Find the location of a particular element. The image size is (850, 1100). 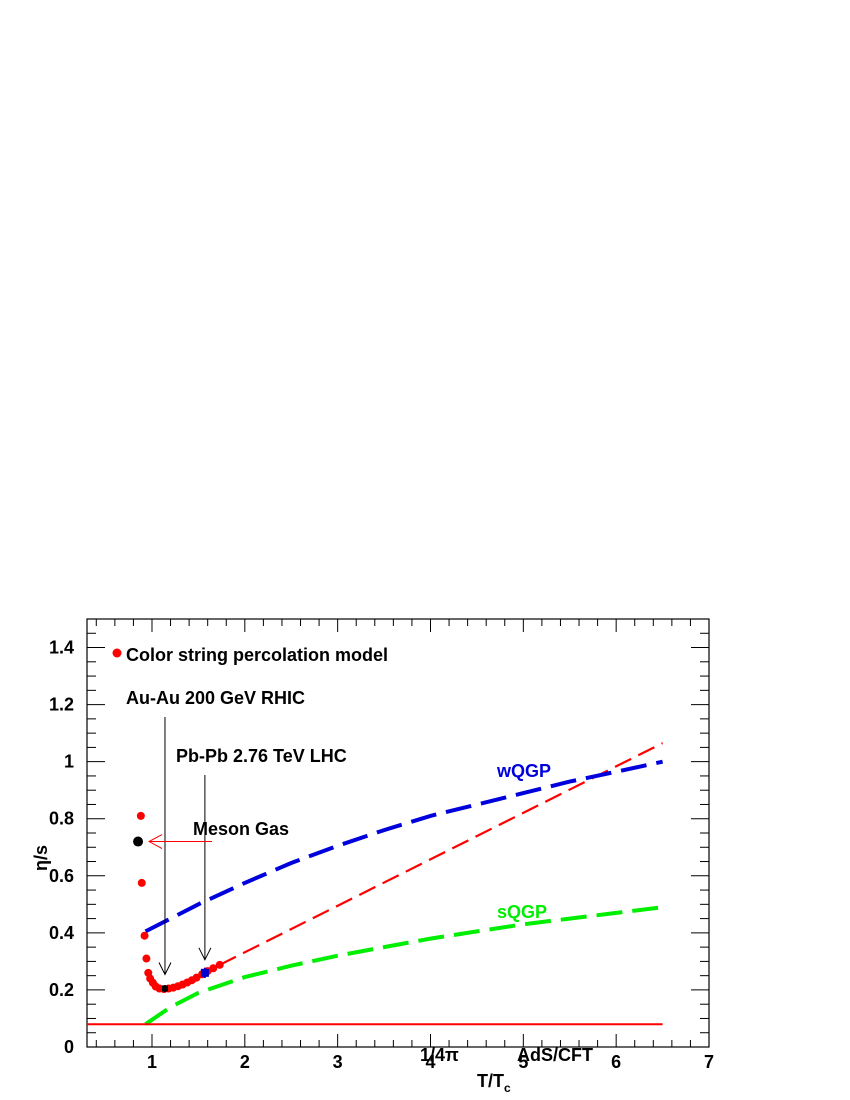

meson-gas-annotation: Meson Gas is located at coordinates (241, 829).